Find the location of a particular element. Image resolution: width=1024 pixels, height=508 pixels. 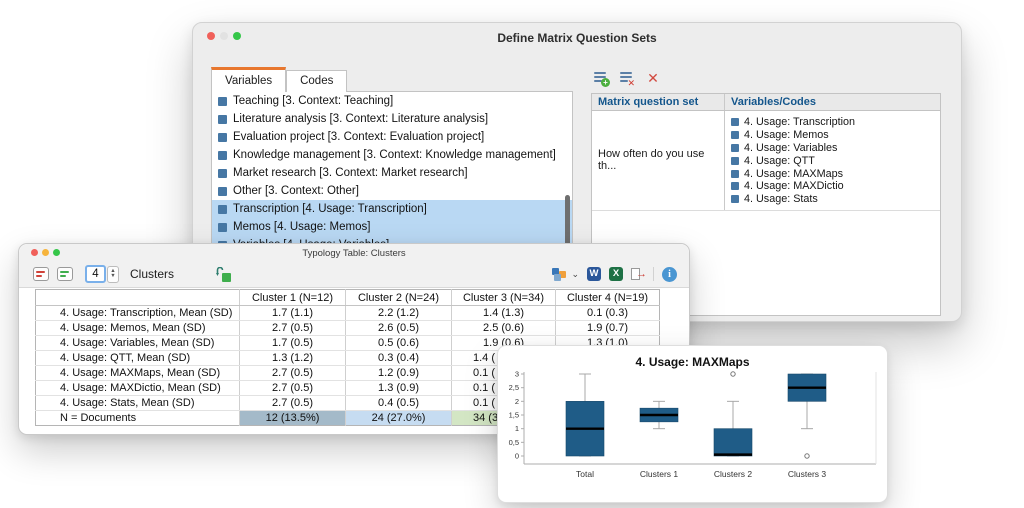

column-header is located at coordinates (137, 297).